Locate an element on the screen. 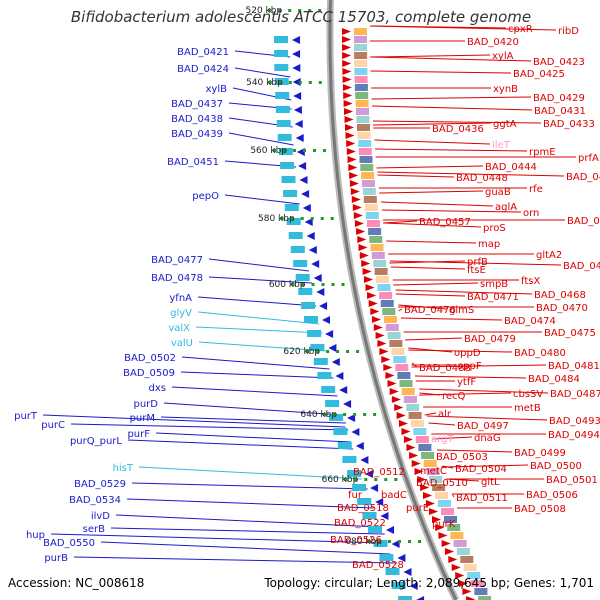  gene-label-left: serB is located at coordinates (94, 529).